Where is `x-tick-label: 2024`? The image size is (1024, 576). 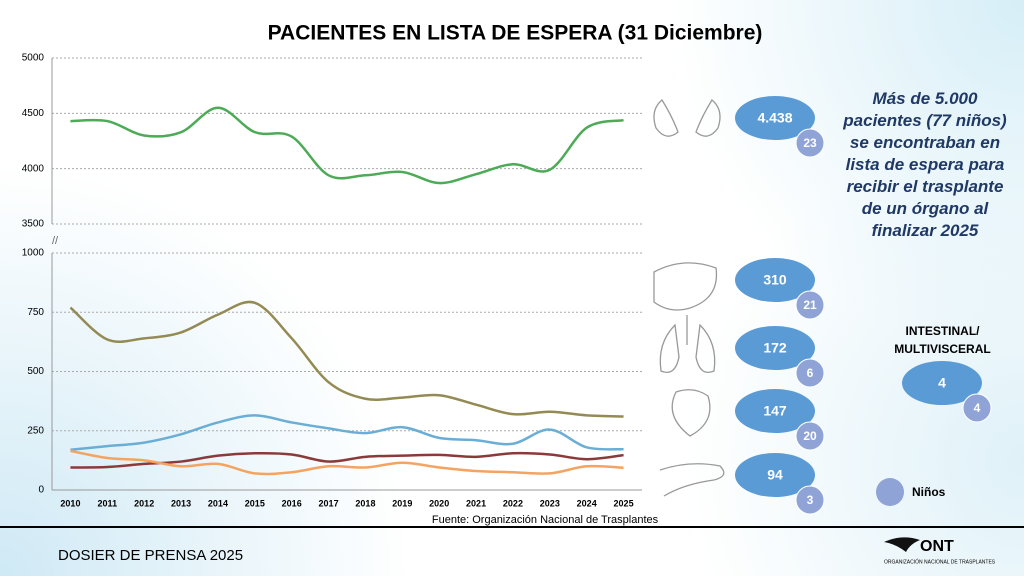 x-tick-label: 2024 is located at coordinates (587, 503).